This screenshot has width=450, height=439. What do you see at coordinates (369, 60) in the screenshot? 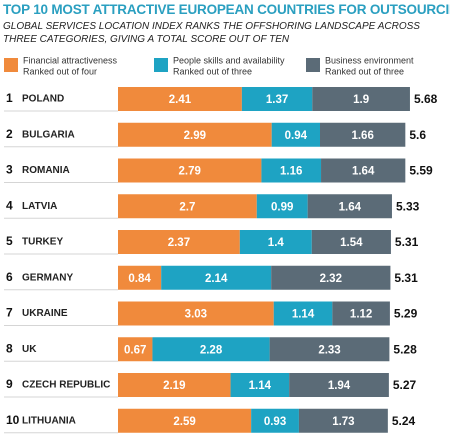
I see `legend-label: Business environment` at bounding box center [369, 60].